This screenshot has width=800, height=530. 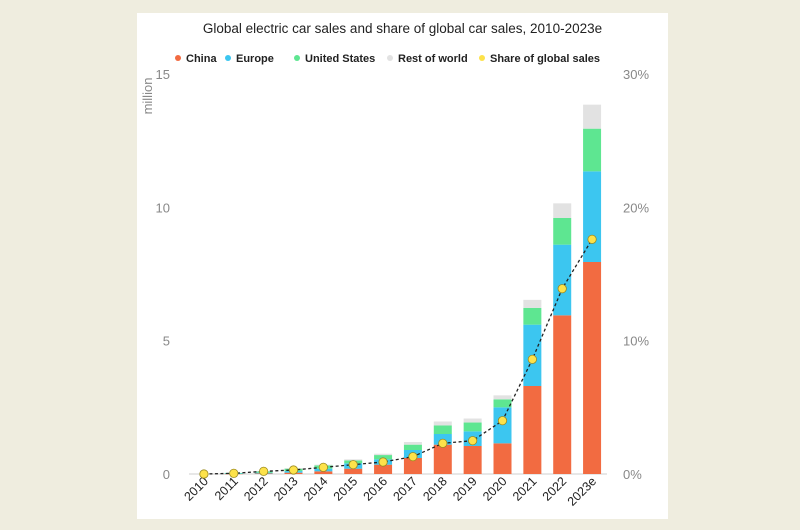 I want to click on legend-label-2: United States, so click(x=340, y=59).